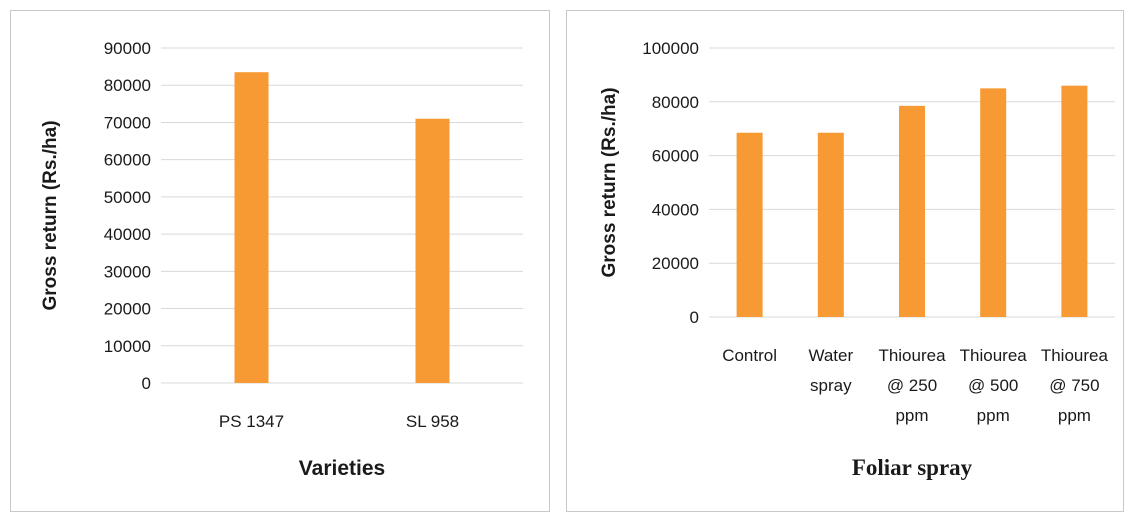  I want to click on x-tick-label: Control, so click(749, 355).